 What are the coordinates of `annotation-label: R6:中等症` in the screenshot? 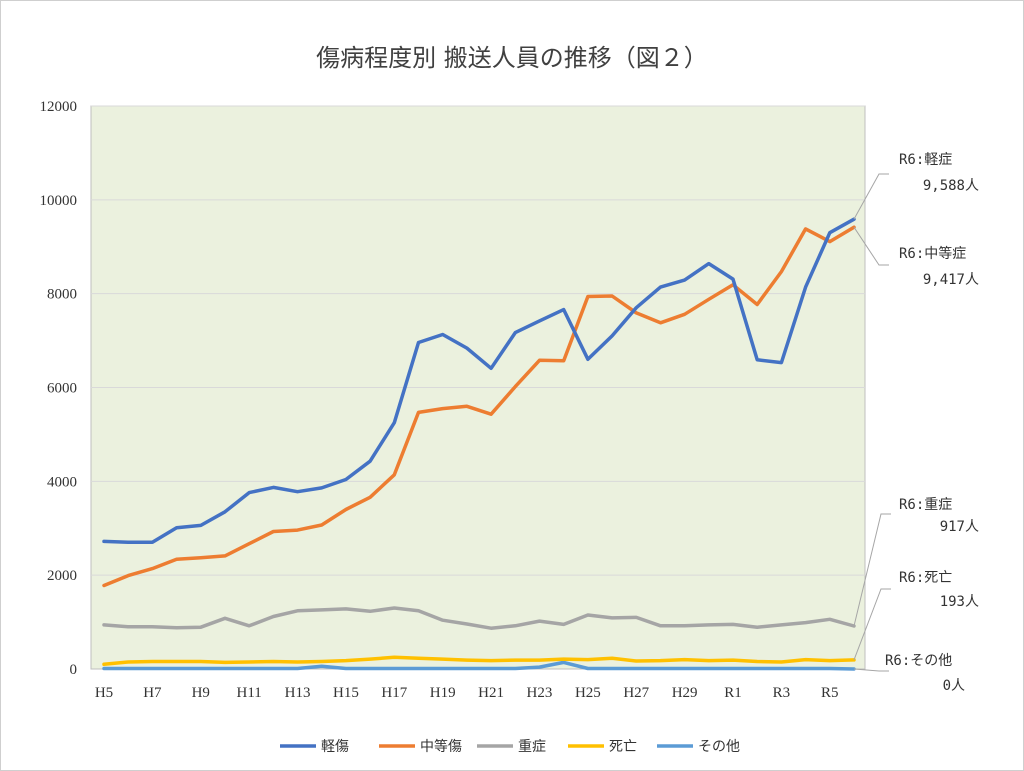 It's located at (932, 253).